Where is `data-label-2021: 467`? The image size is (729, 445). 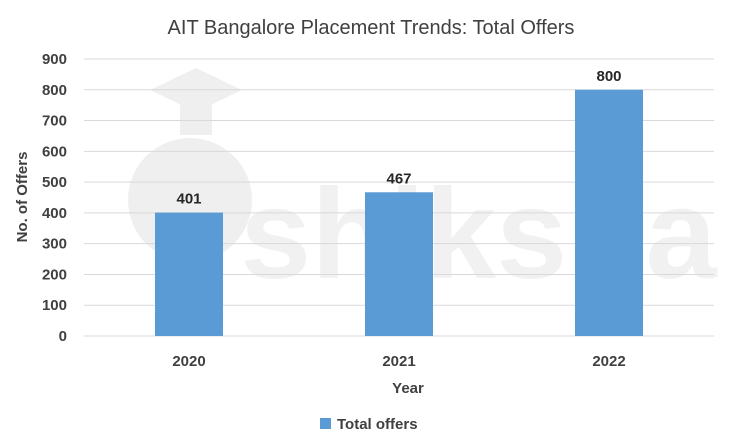 data-label-2021: 467 is located at coordinates (398, 178).